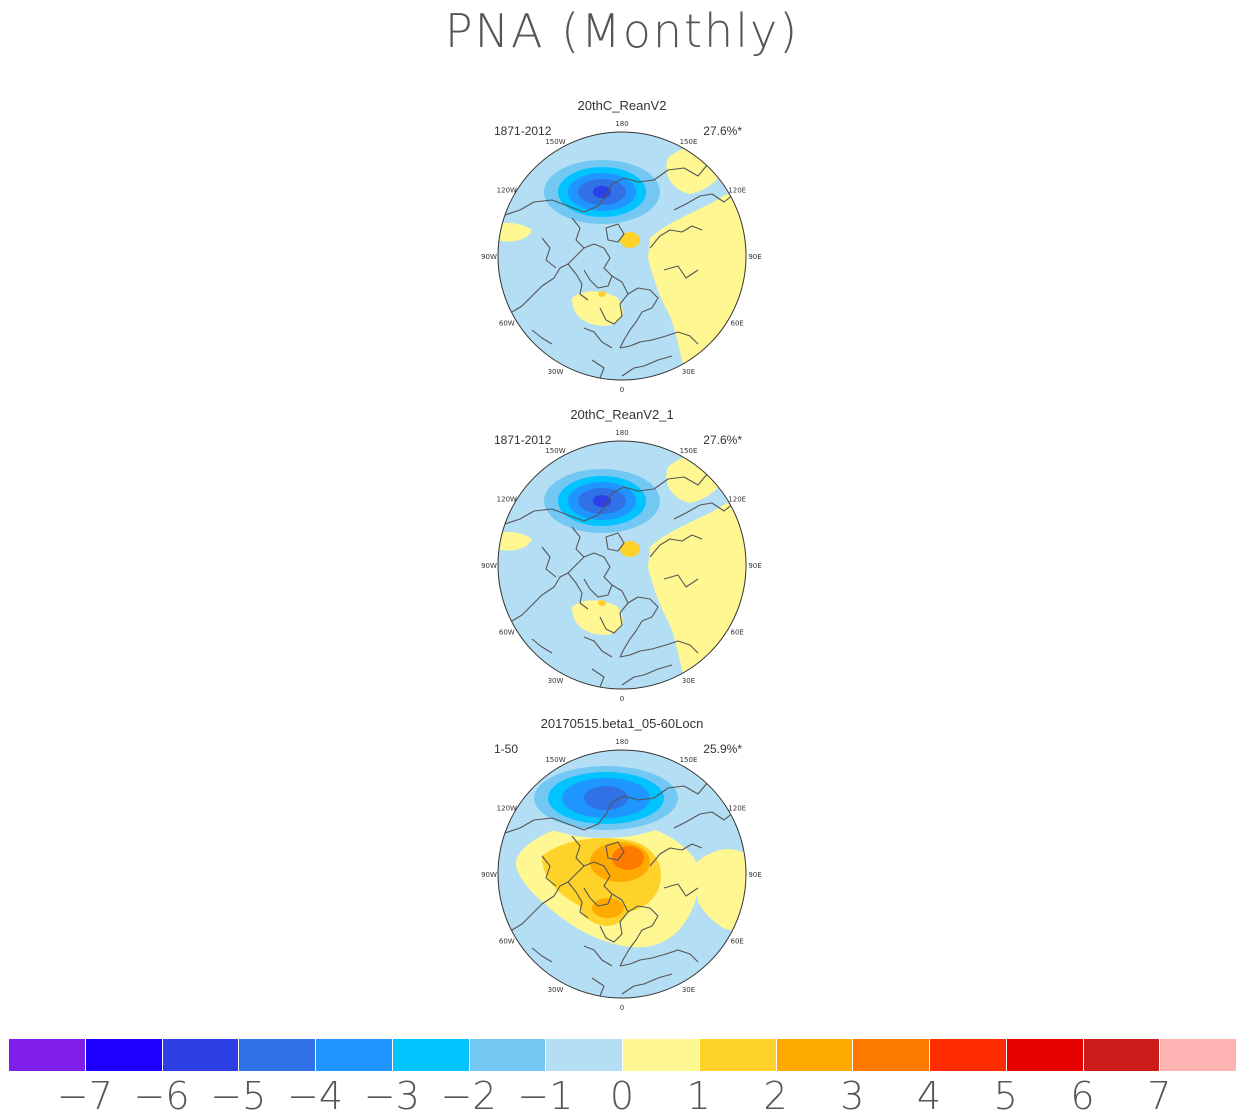 The height and width of the screenshot is (1120, 1244). I want to click on colorbar-label: 0, so click(622, 1096).